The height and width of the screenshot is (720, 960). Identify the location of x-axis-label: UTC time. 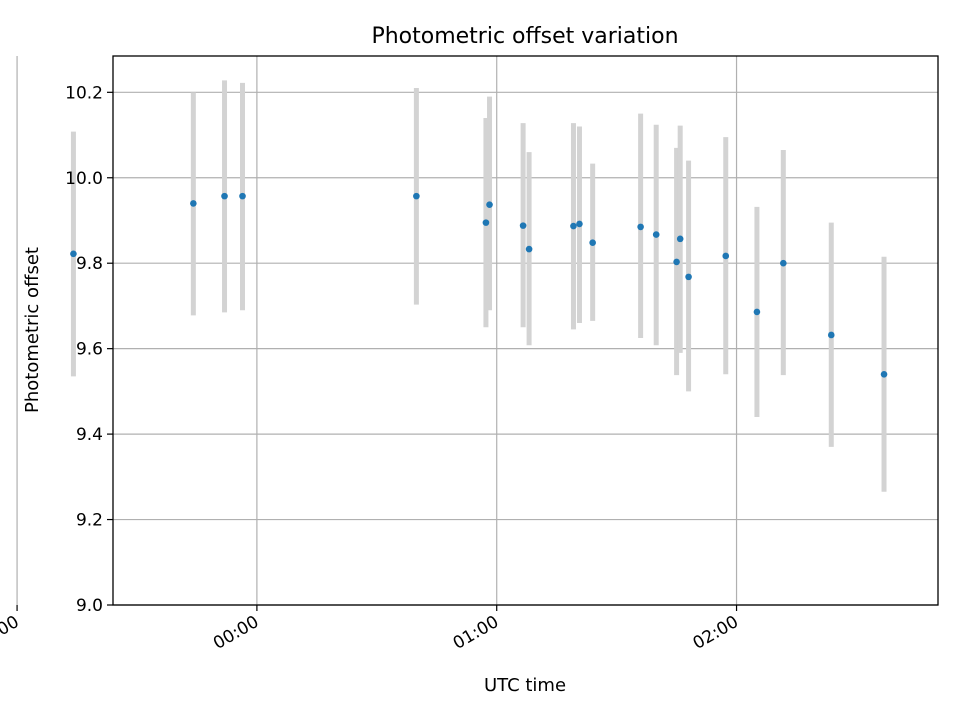
(525, 685).